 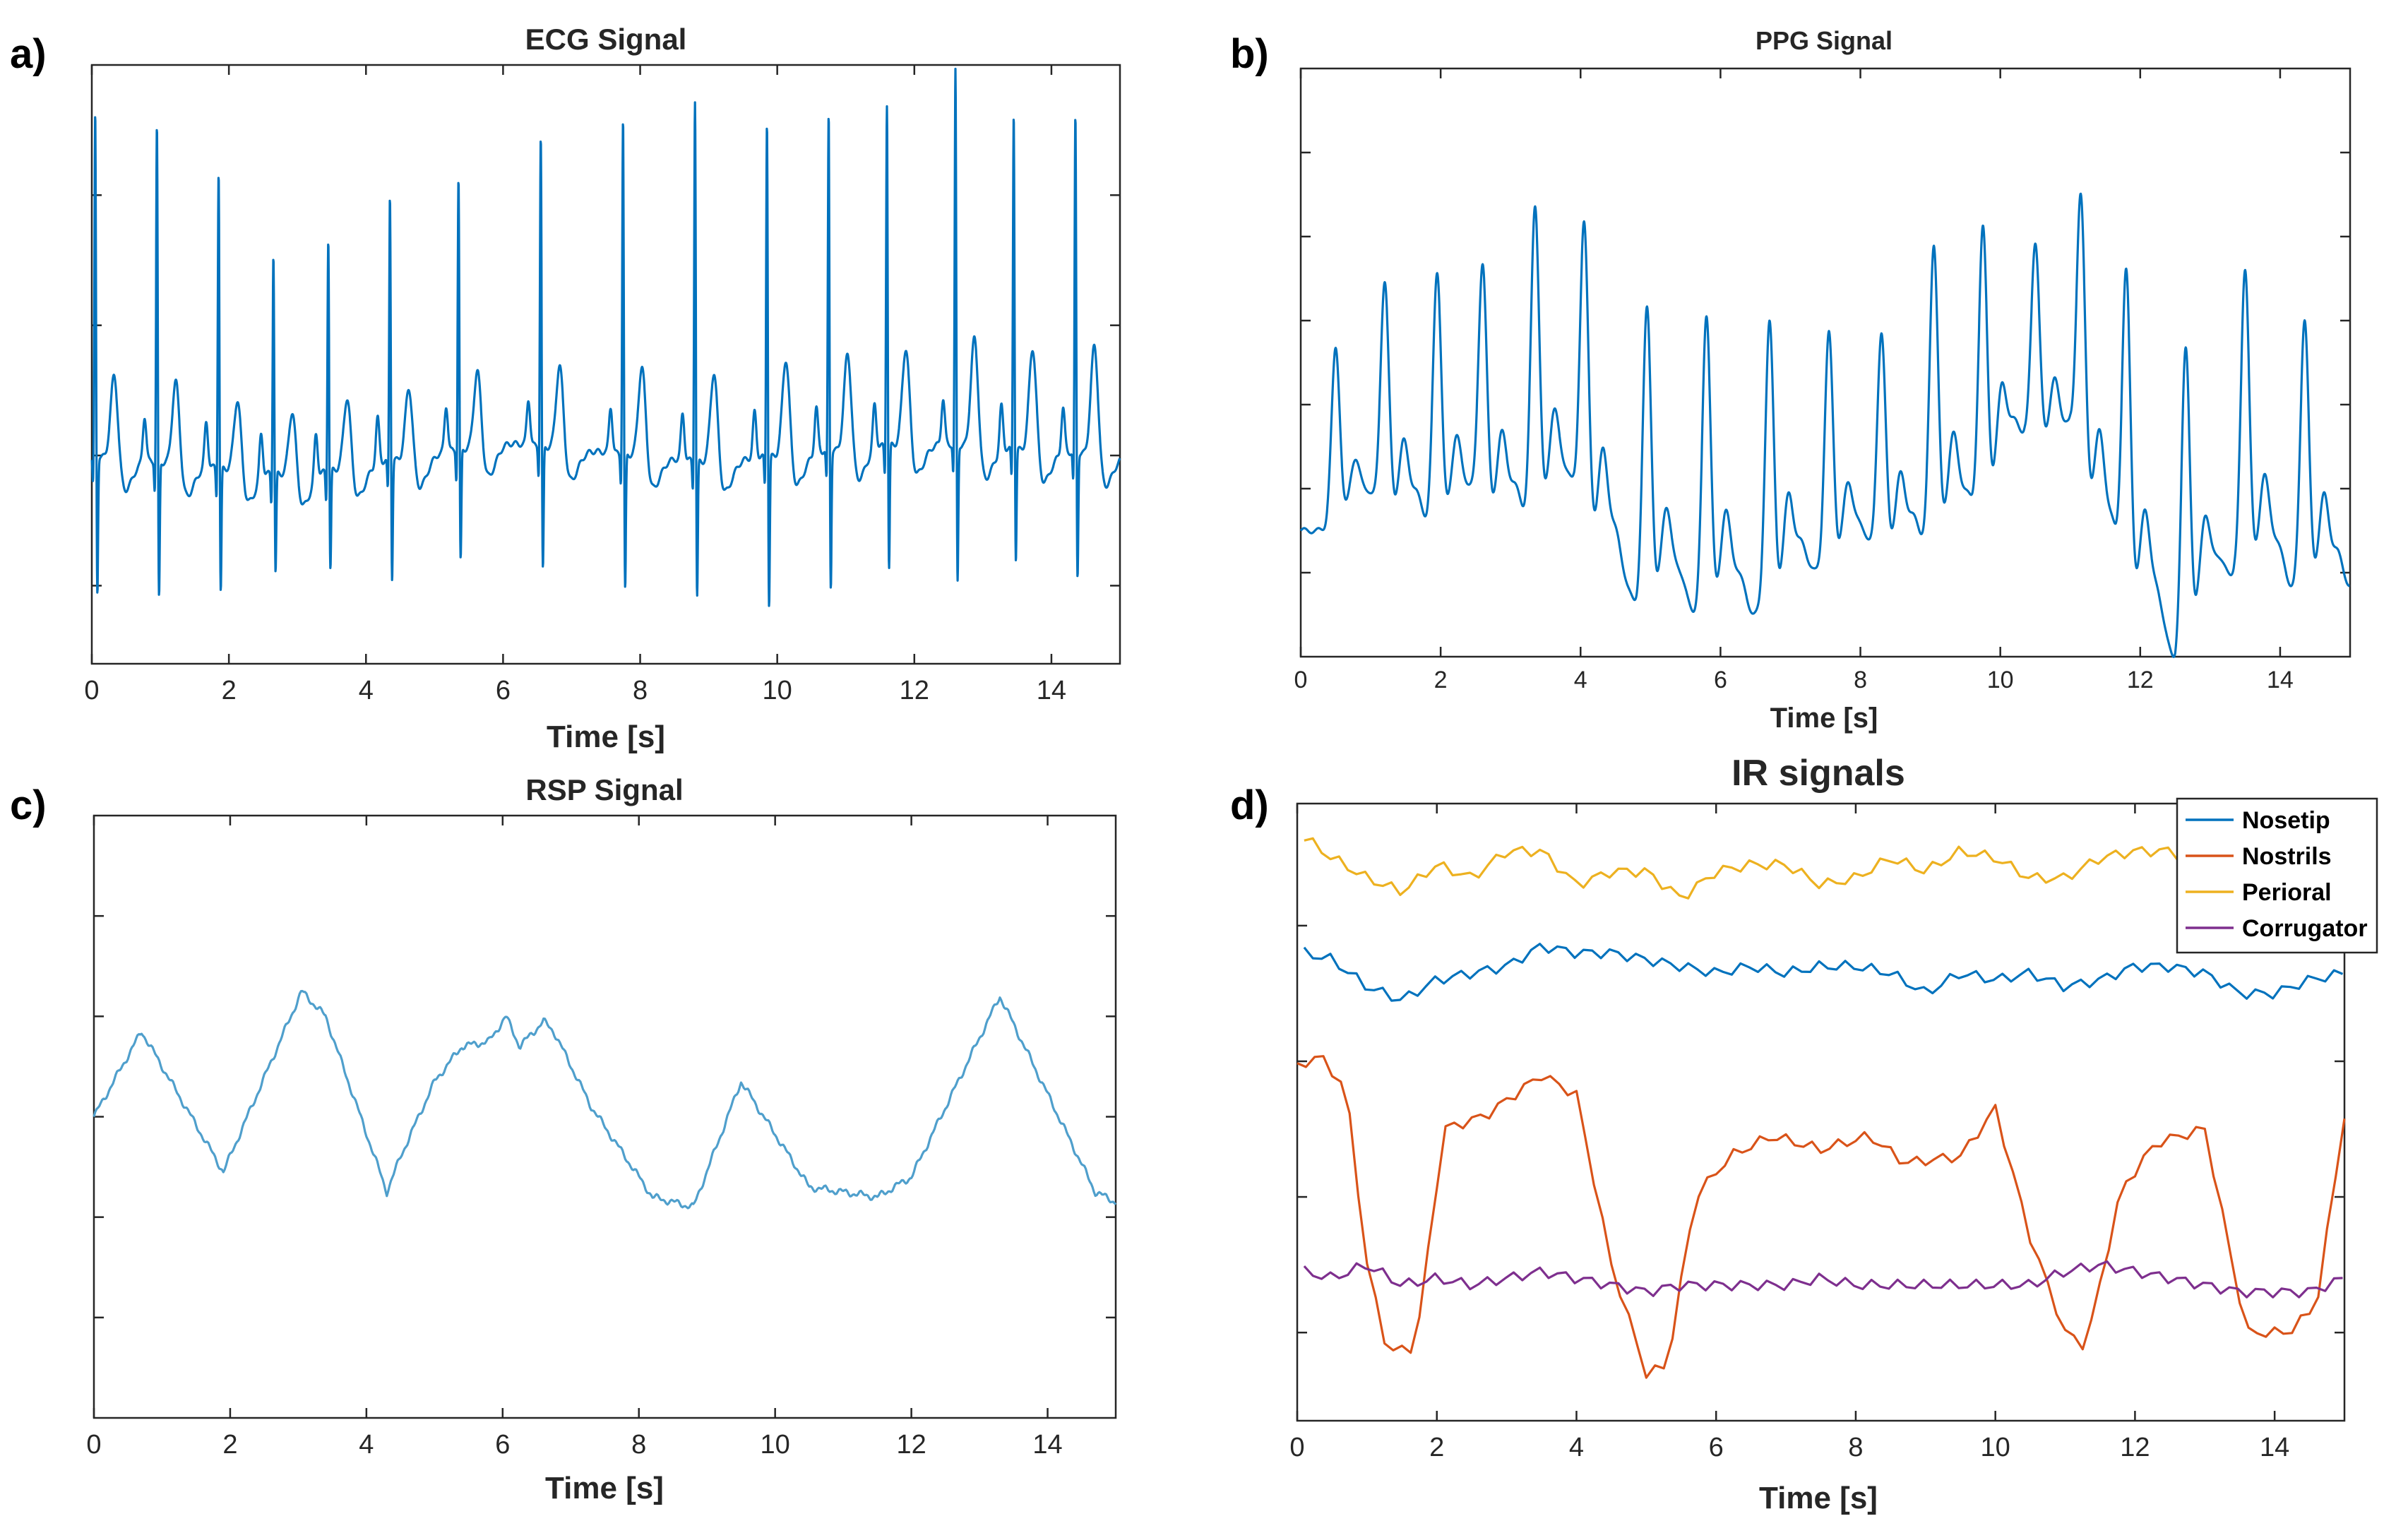 What do you see at coordinates (1860, 680) in the screenshot?
I see `ppg-x-tick-label: 8` at bounding box center [1860, 680].